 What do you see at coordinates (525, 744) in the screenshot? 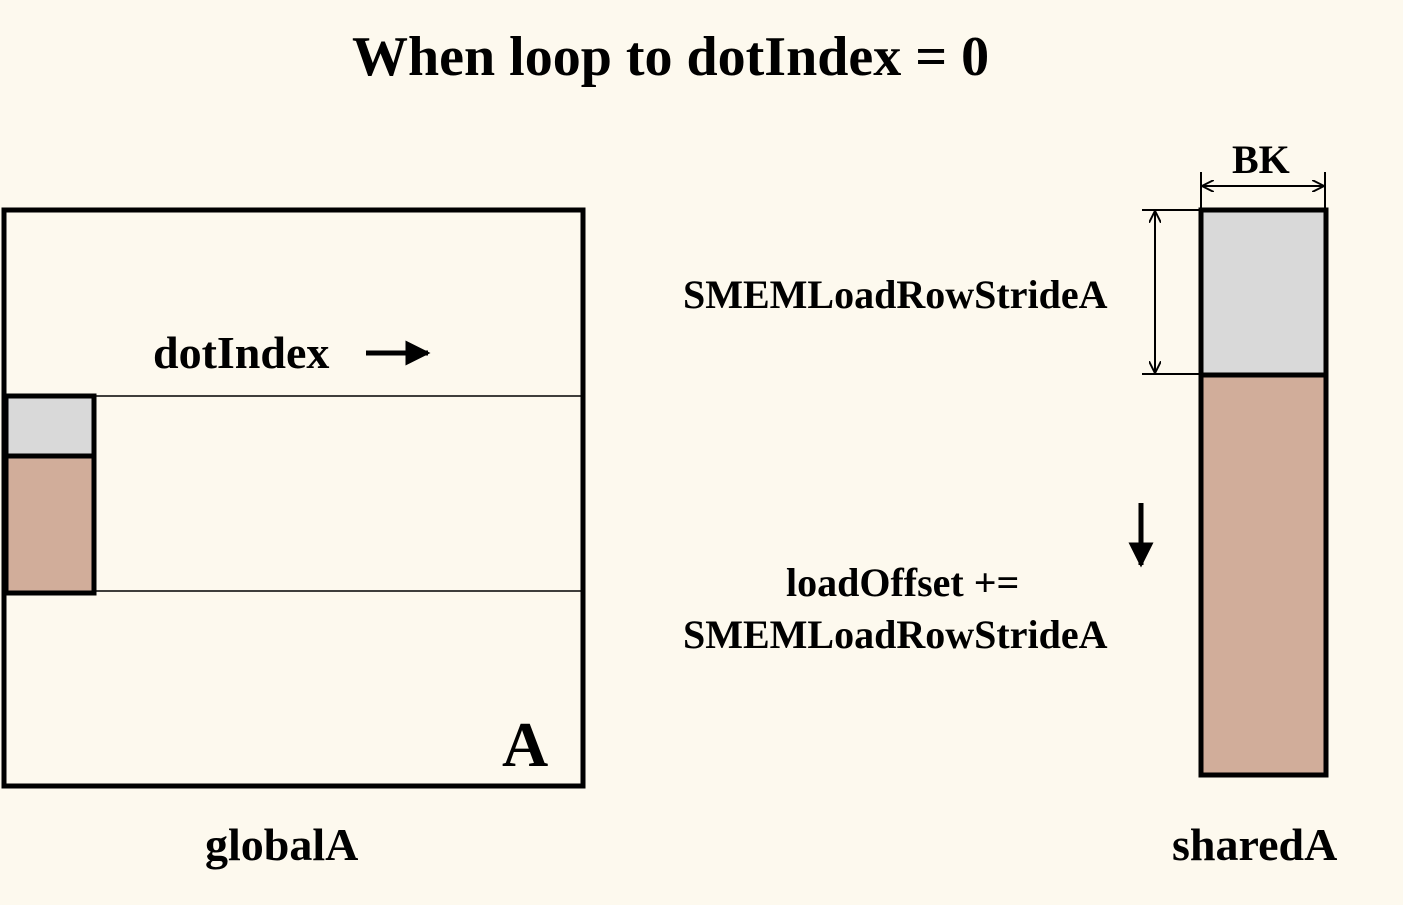
I see `matrix-a-letter: A` at bounding box center [525, 744].